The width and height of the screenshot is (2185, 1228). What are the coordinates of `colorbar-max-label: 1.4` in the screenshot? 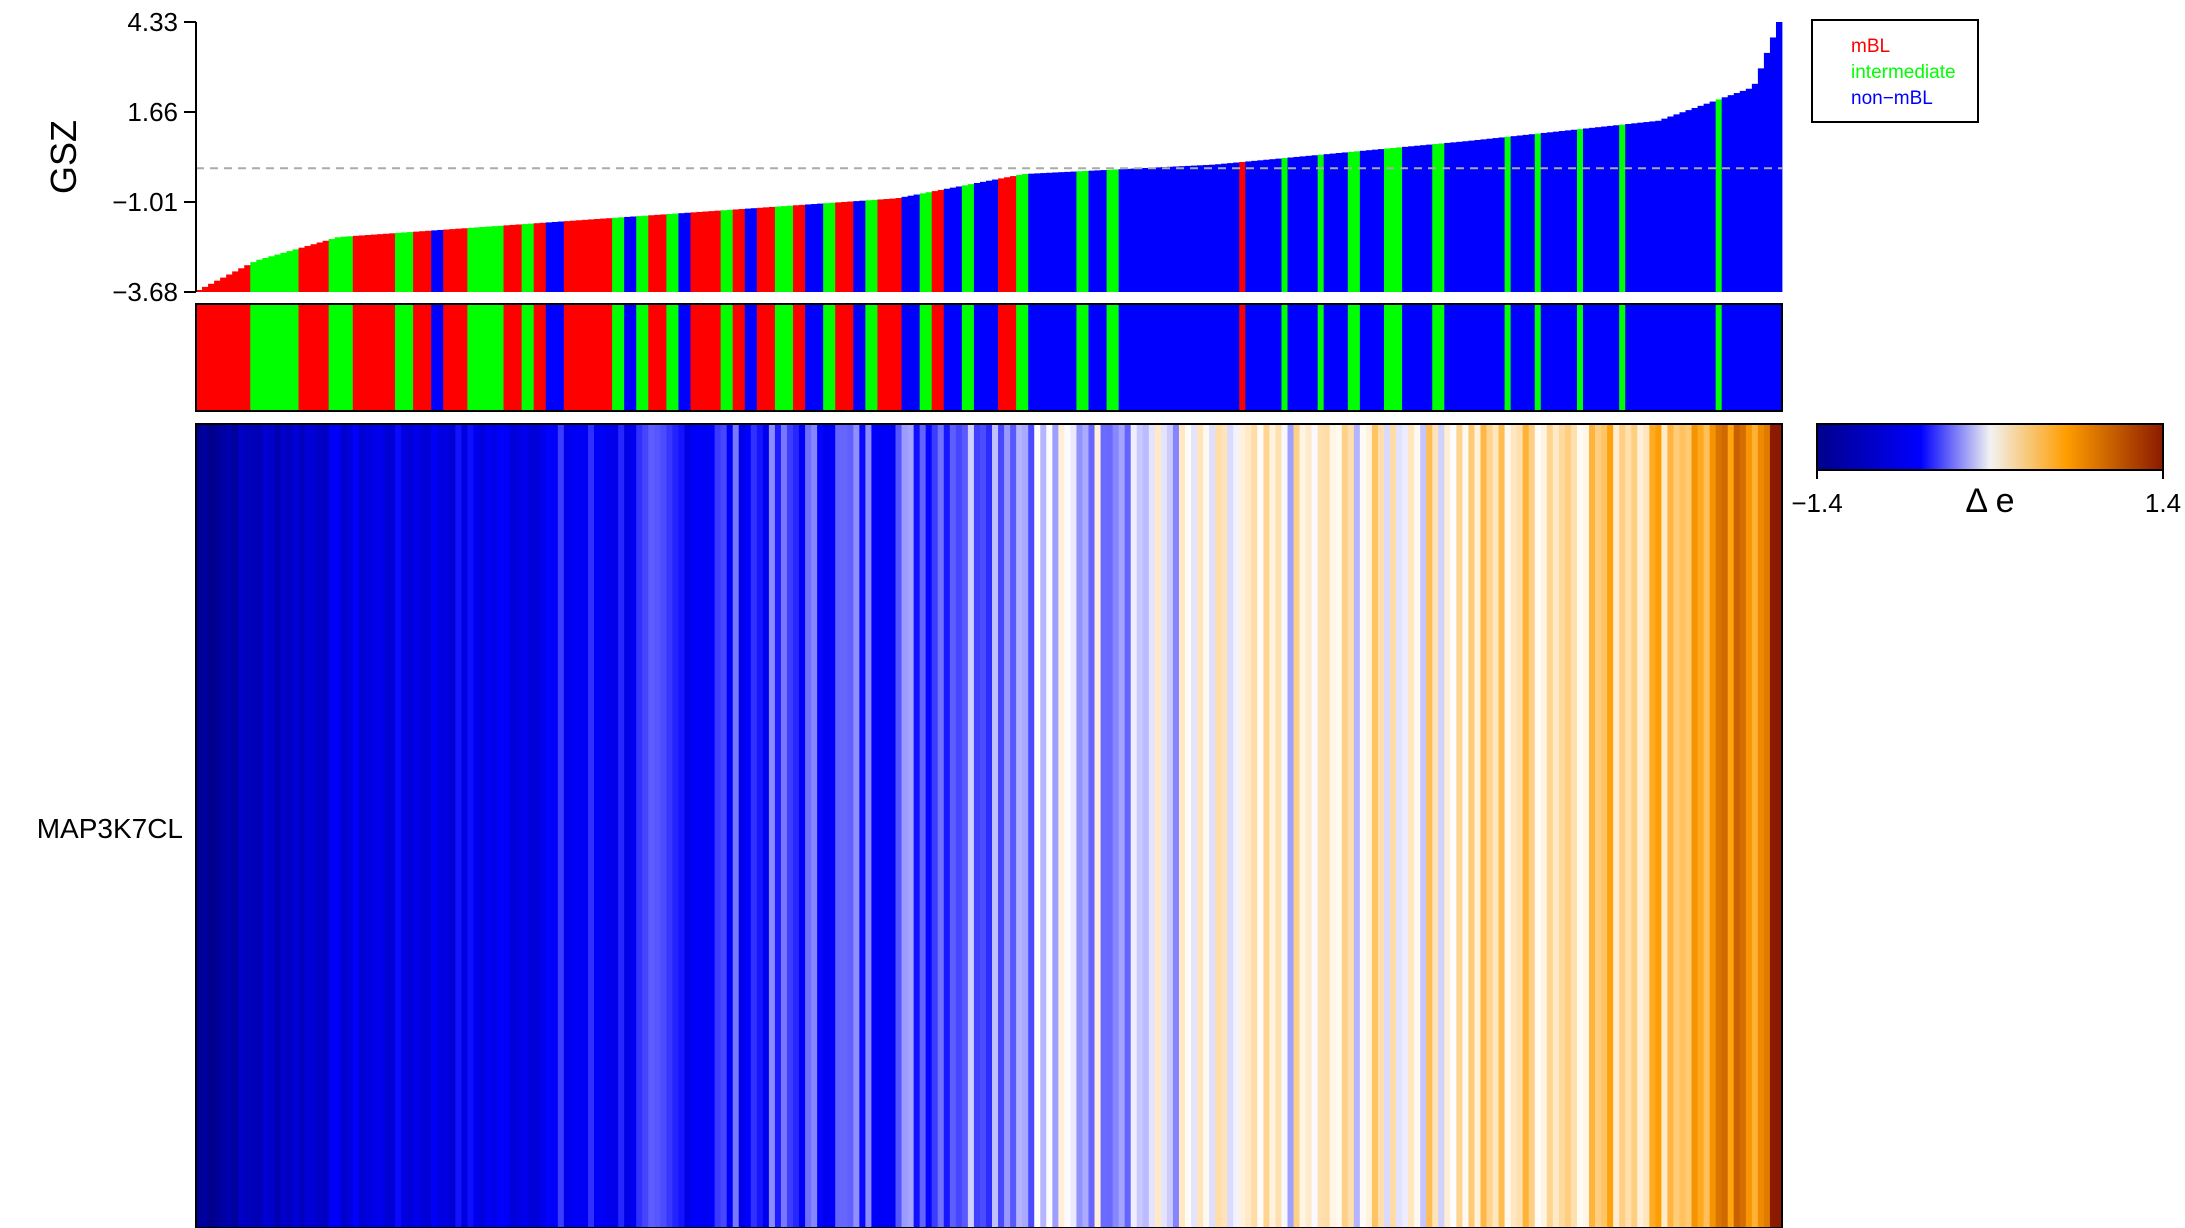 It's located at (2163, 503).